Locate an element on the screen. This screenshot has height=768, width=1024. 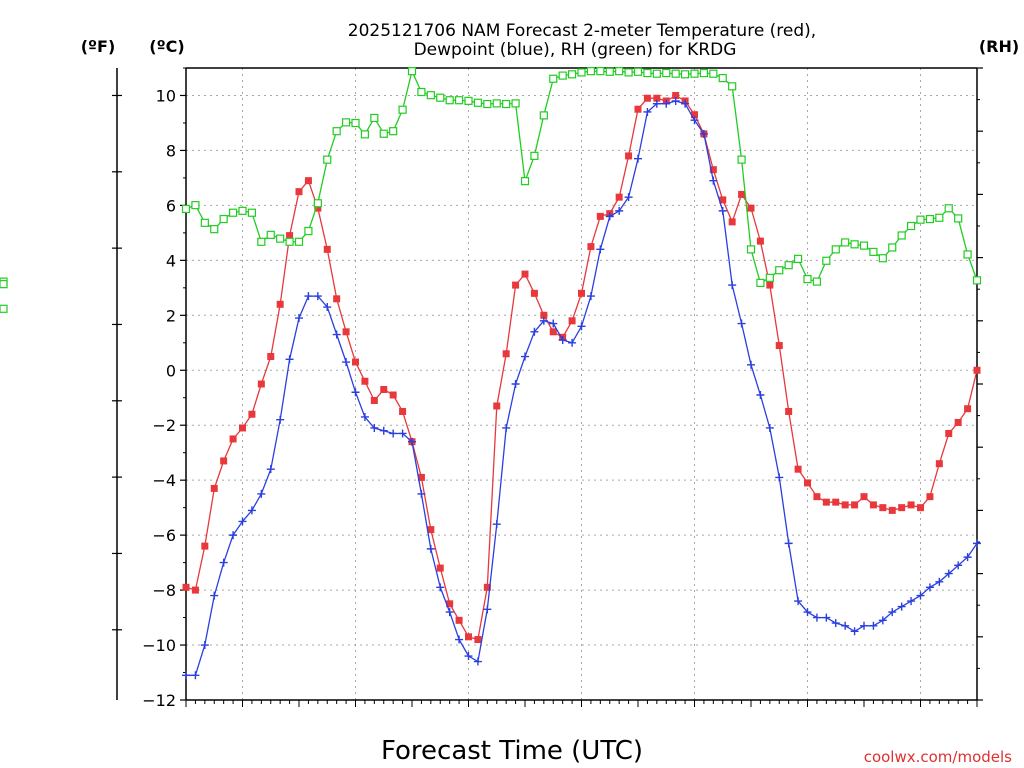
celsius-tick-label: −10 is located at coordinates (159, 645).